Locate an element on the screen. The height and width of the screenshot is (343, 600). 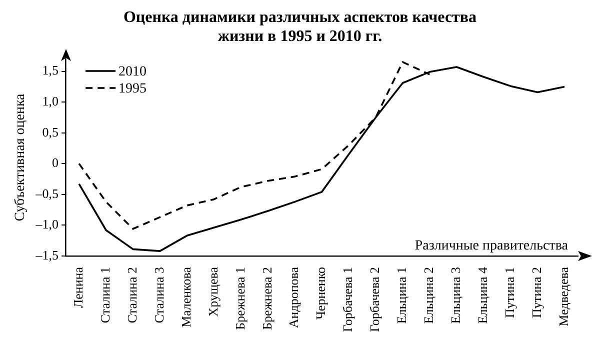
x-tick-label: Горбачева 1 is located at coordinates (348, 299).